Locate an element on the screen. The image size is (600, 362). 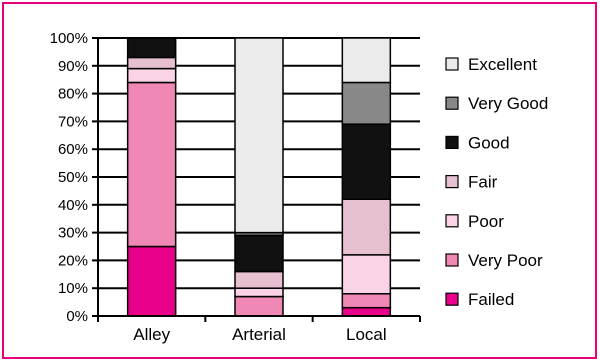
legend-label: Failed is located at coordinates (491, 299).